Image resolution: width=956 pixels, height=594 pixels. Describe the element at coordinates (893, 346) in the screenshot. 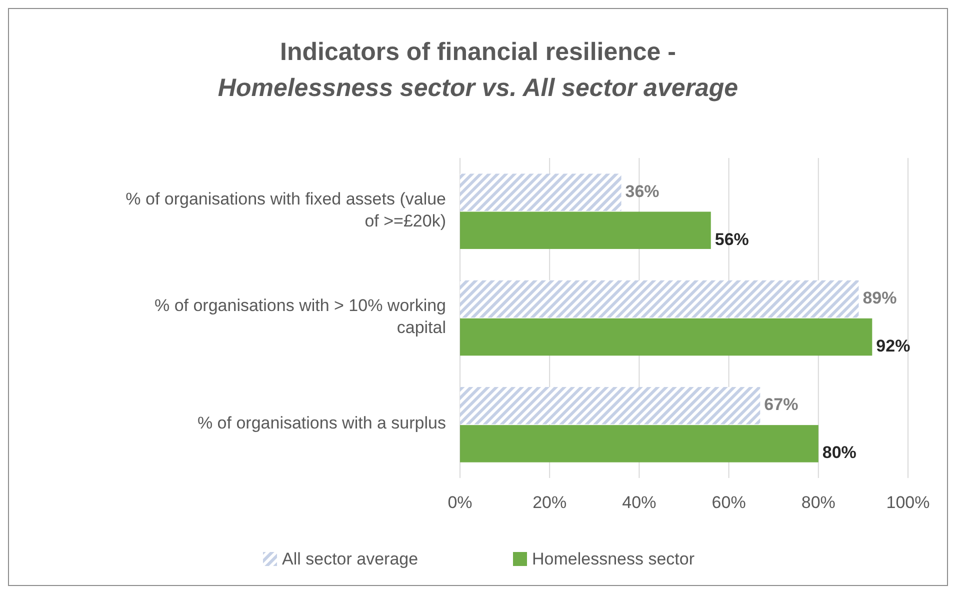

I see `data-label: 92%` at that location.